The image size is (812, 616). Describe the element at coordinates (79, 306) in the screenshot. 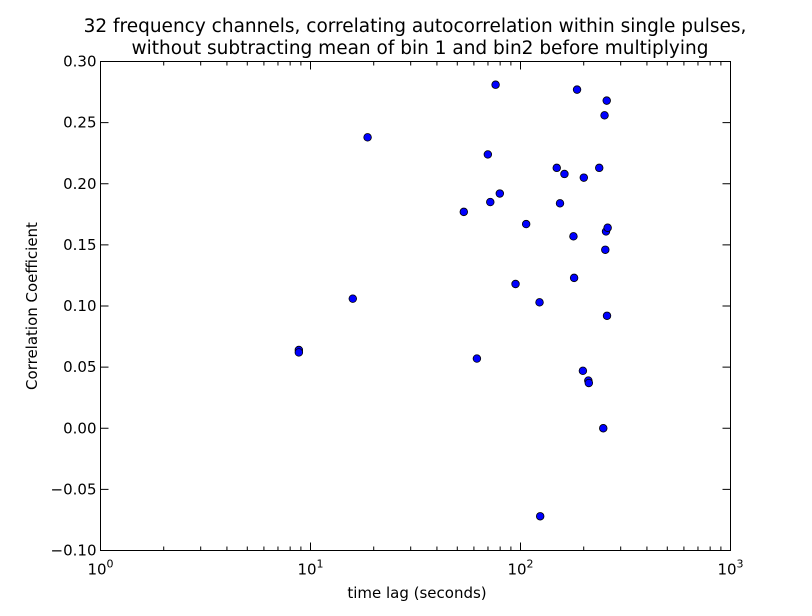

I see `y-tick-label: 0.10` at that location.